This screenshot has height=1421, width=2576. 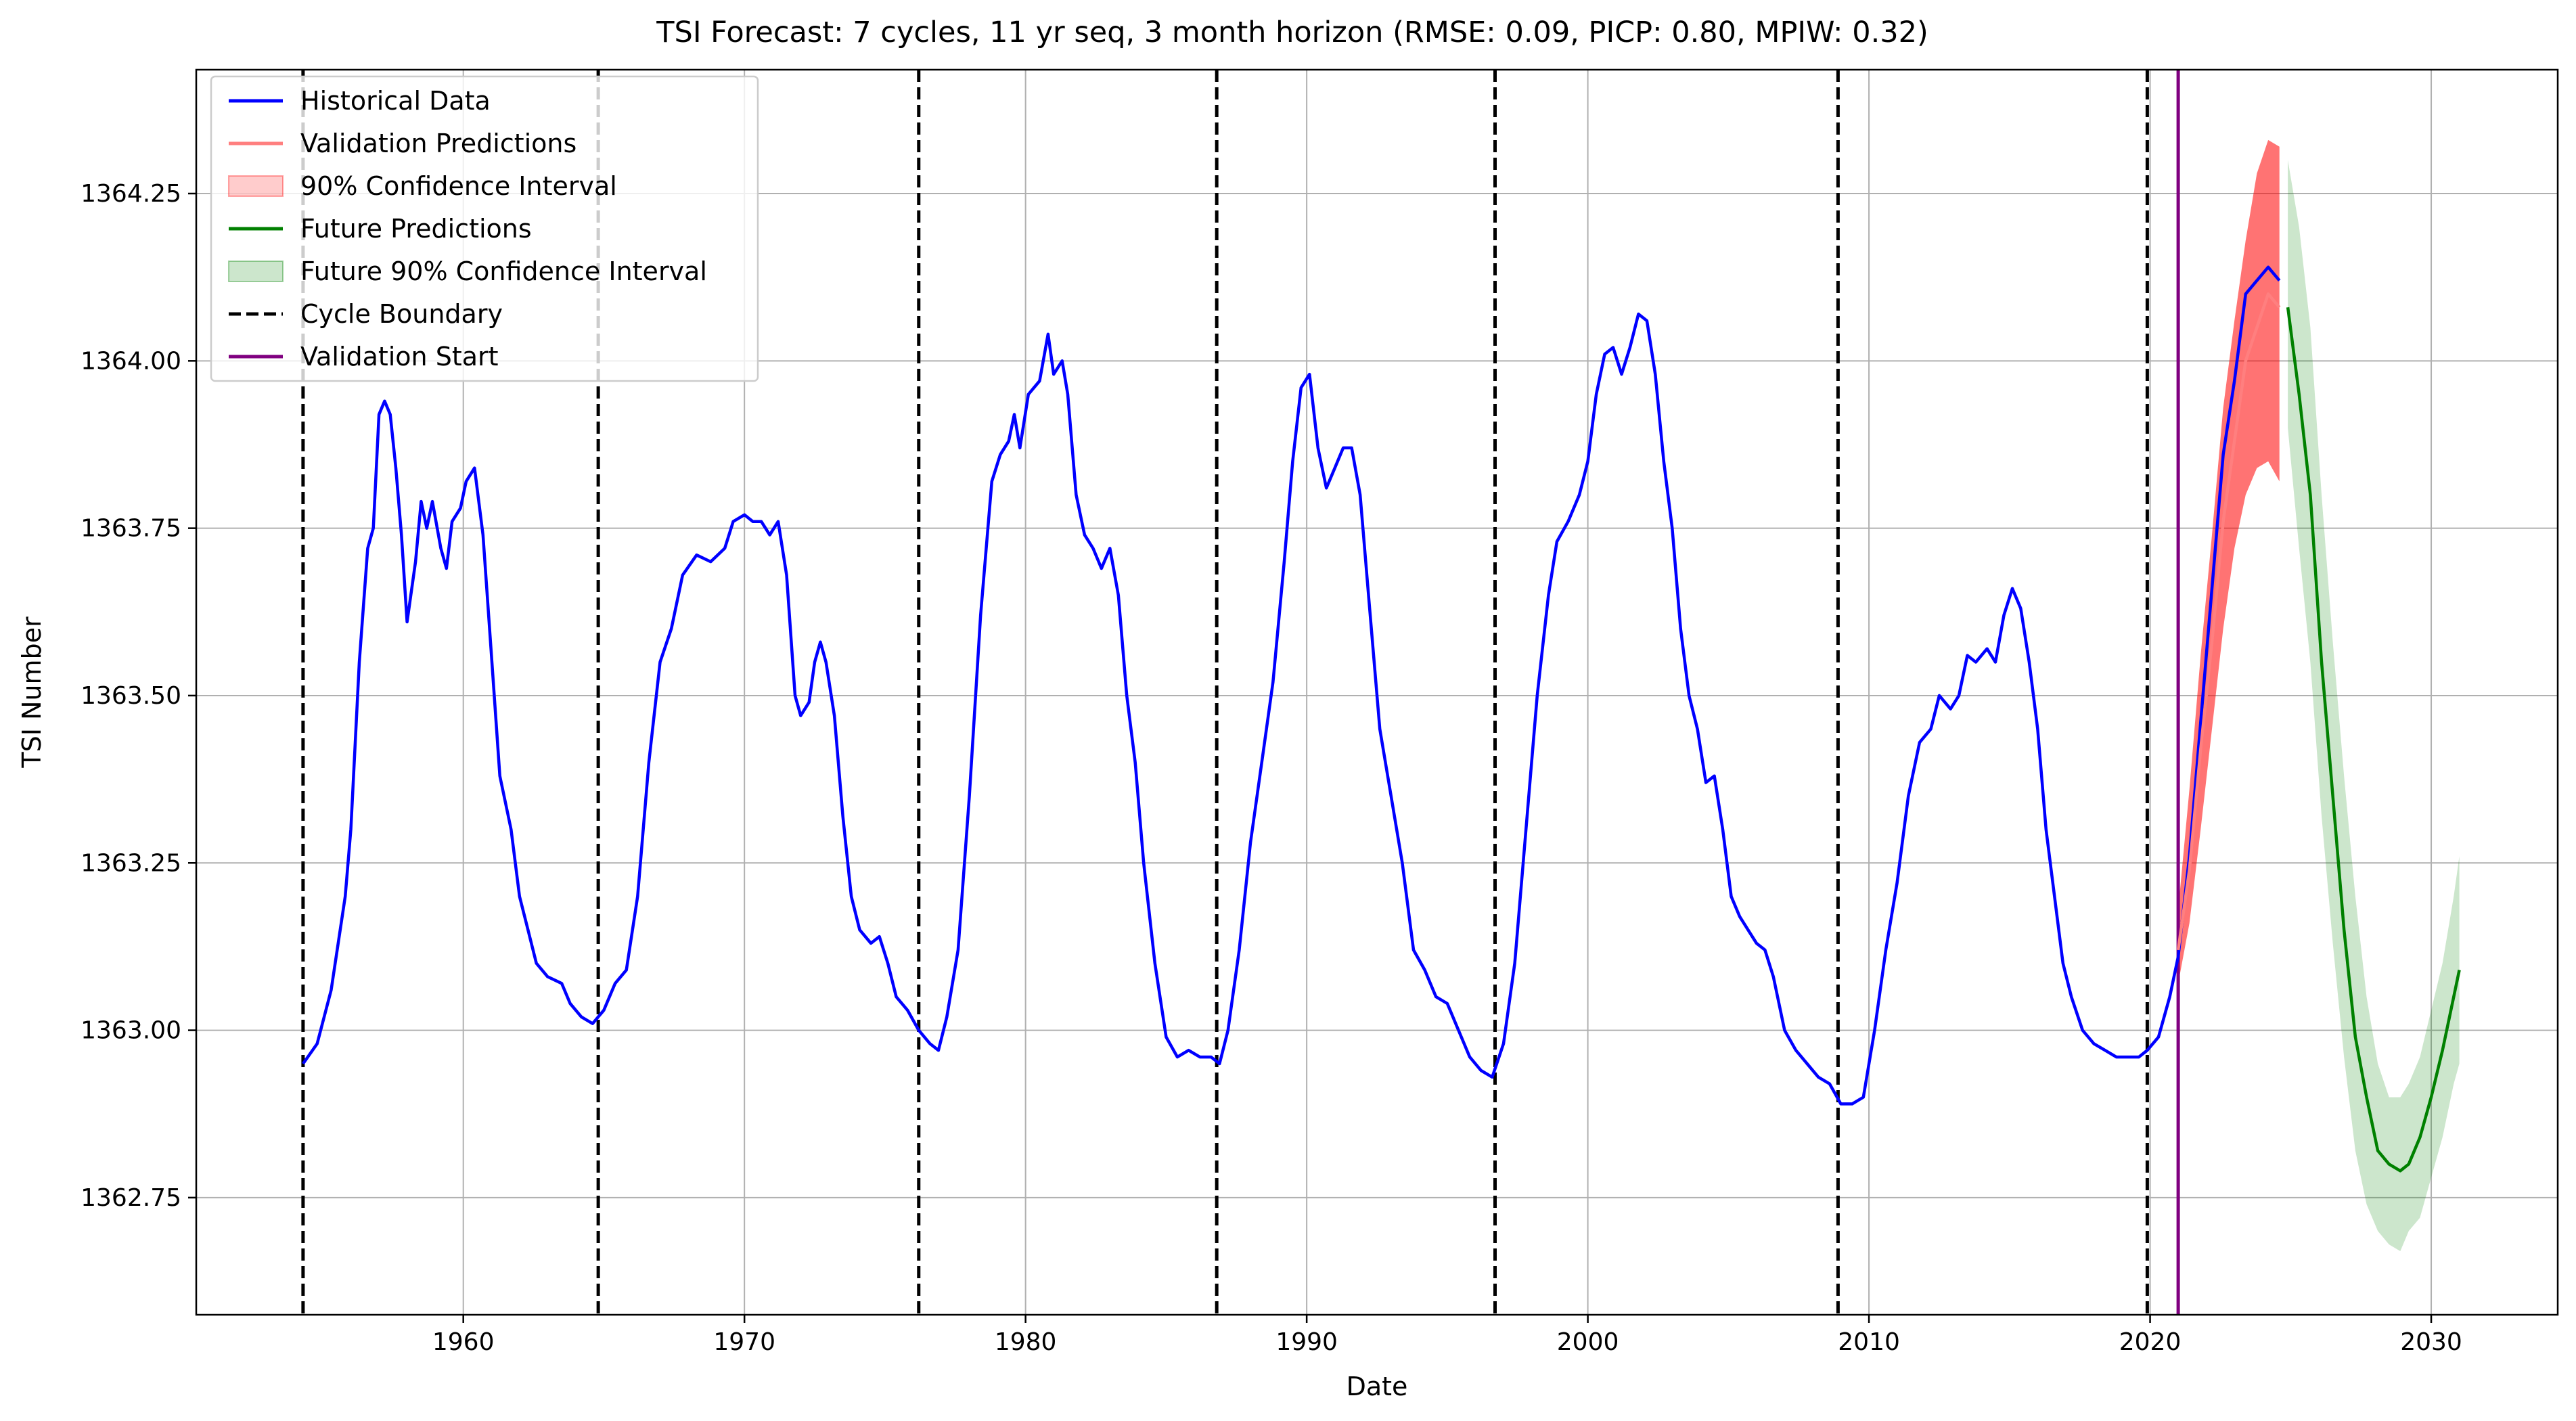 I want to click on x-axis-label: Date, so click(x=1377, y=1386).